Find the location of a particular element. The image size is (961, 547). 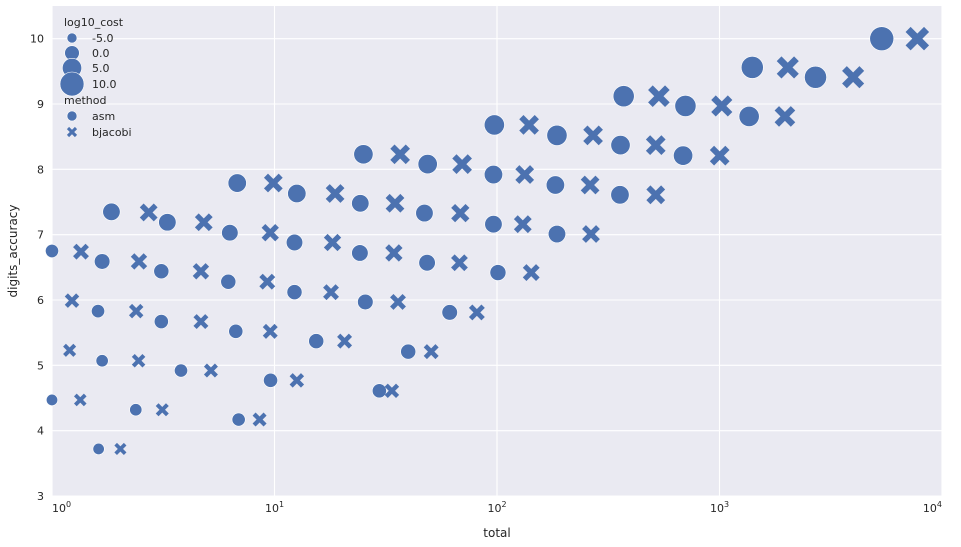

y-axis-label: digits_accuracy is located at coordinates (13, 251).